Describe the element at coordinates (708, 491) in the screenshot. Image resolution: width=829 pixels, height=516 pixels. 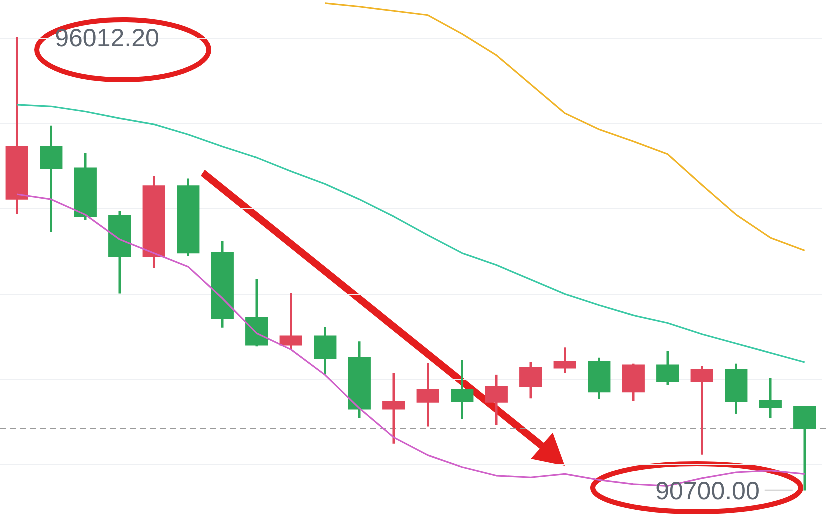
I see `annotation: 90700.00` at that location.